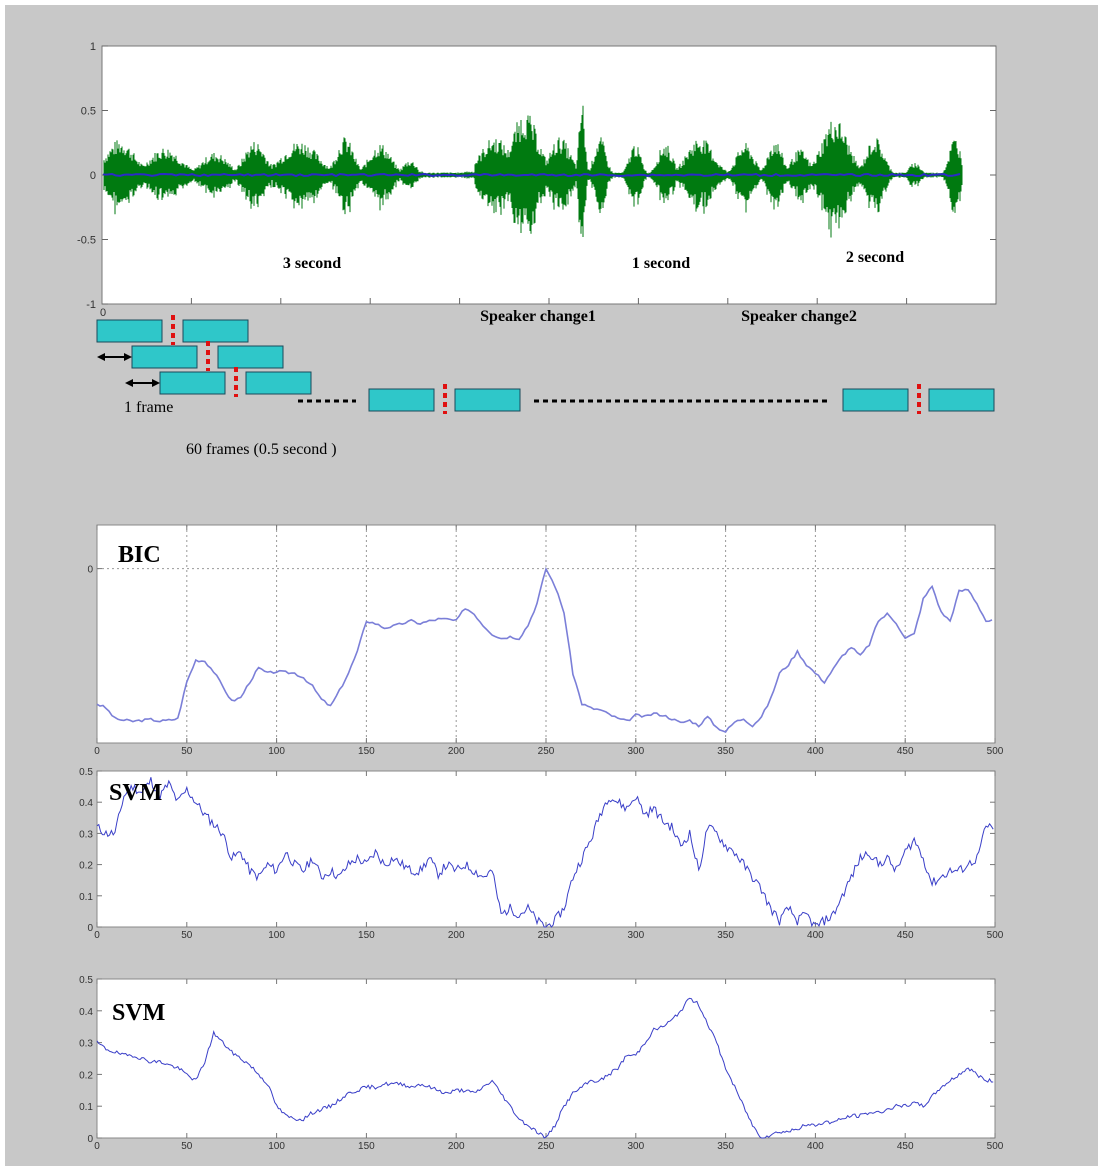 Image resolution: width=1098 pixels, height=1166 pixels. I want to click on svm1-y-tick-label: 0.5, so click(86, 772).